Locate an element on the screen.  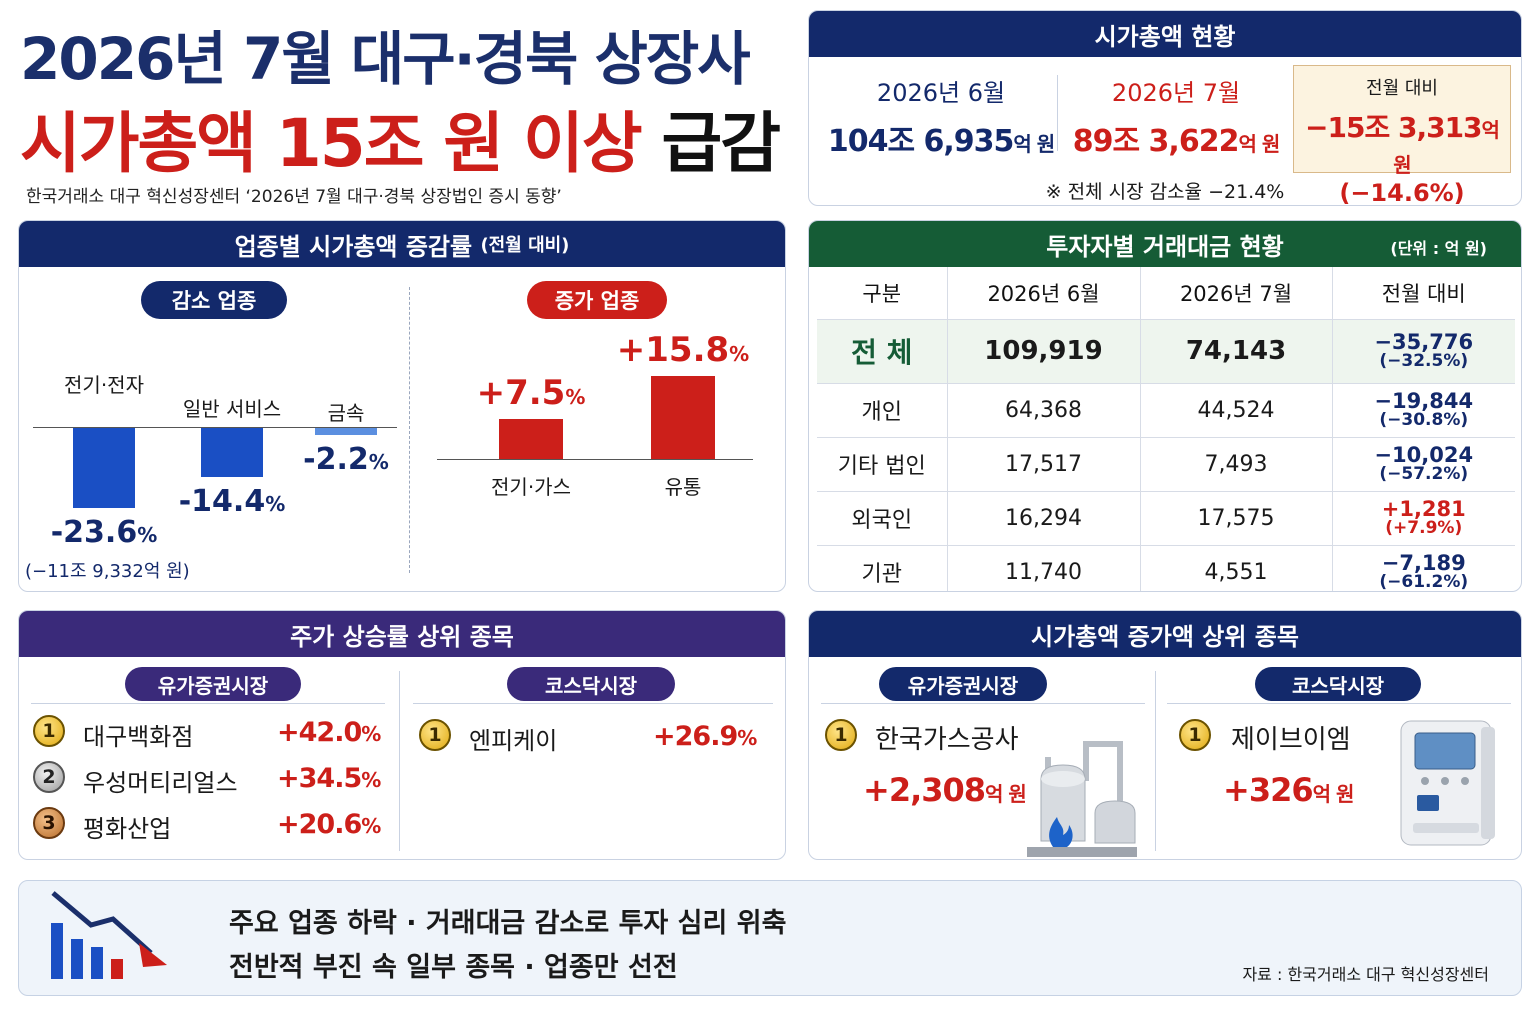
row-june: 11,740 is located at coordinates (1044, 568).